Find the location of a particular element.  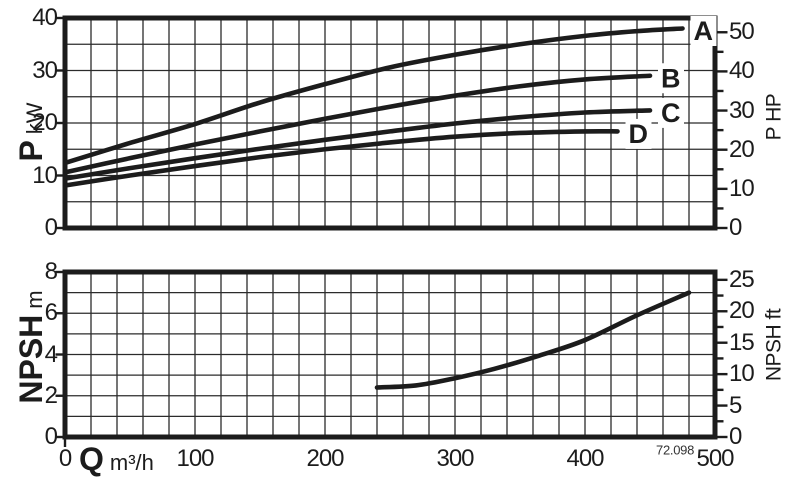

y-left-tick-label: 4 is located at coordinates (51, 354).